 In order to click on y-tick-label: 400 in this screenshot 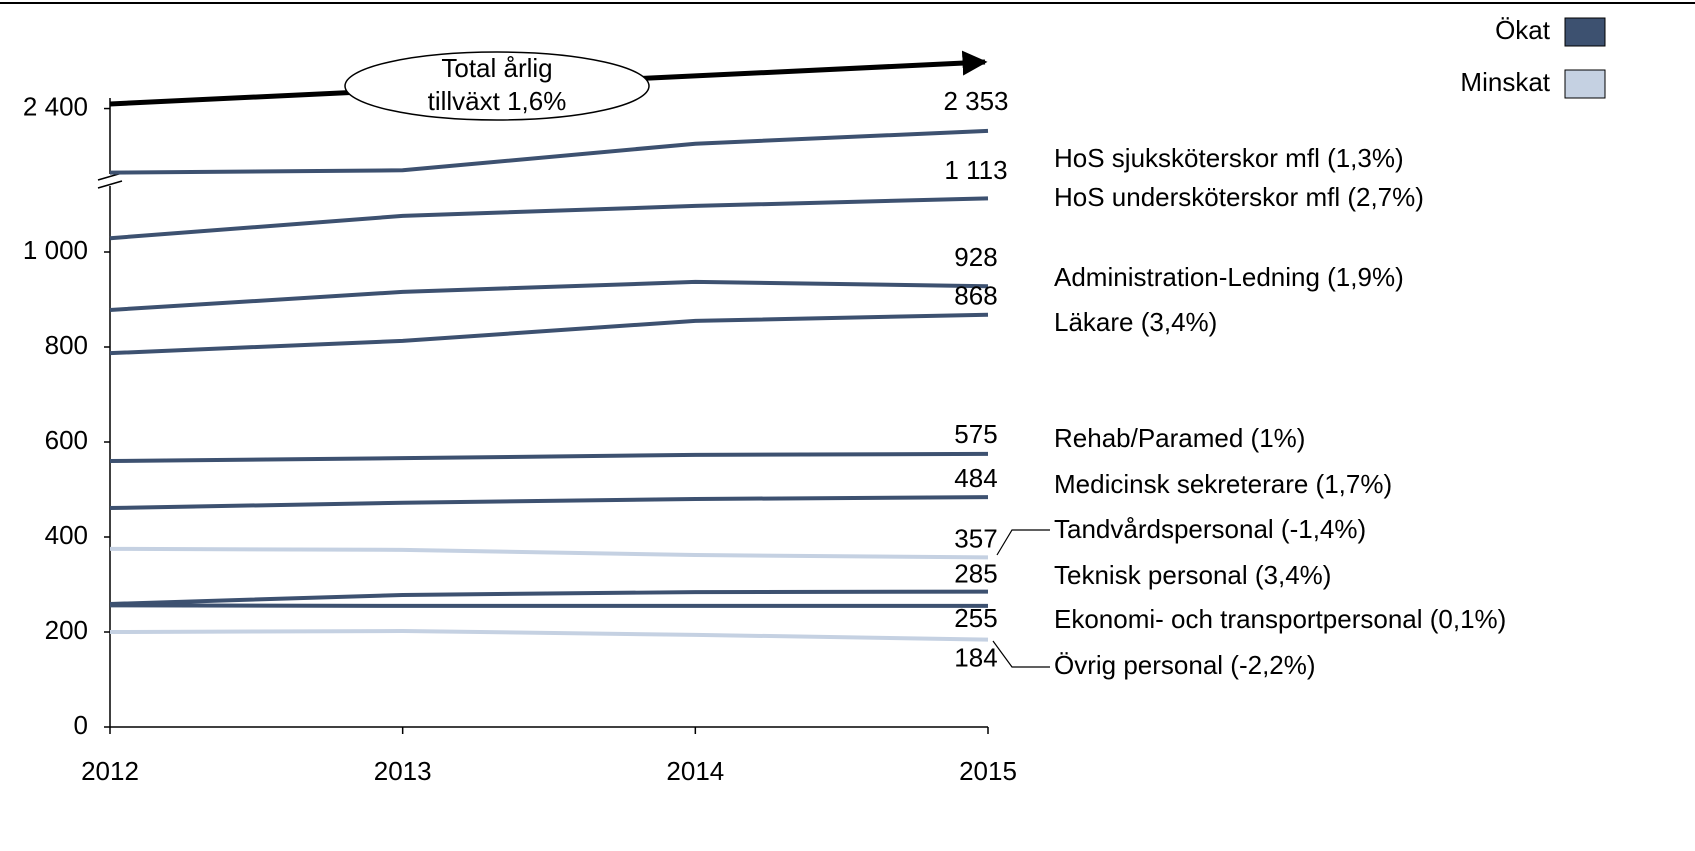, I will do `click(66, 535)`.